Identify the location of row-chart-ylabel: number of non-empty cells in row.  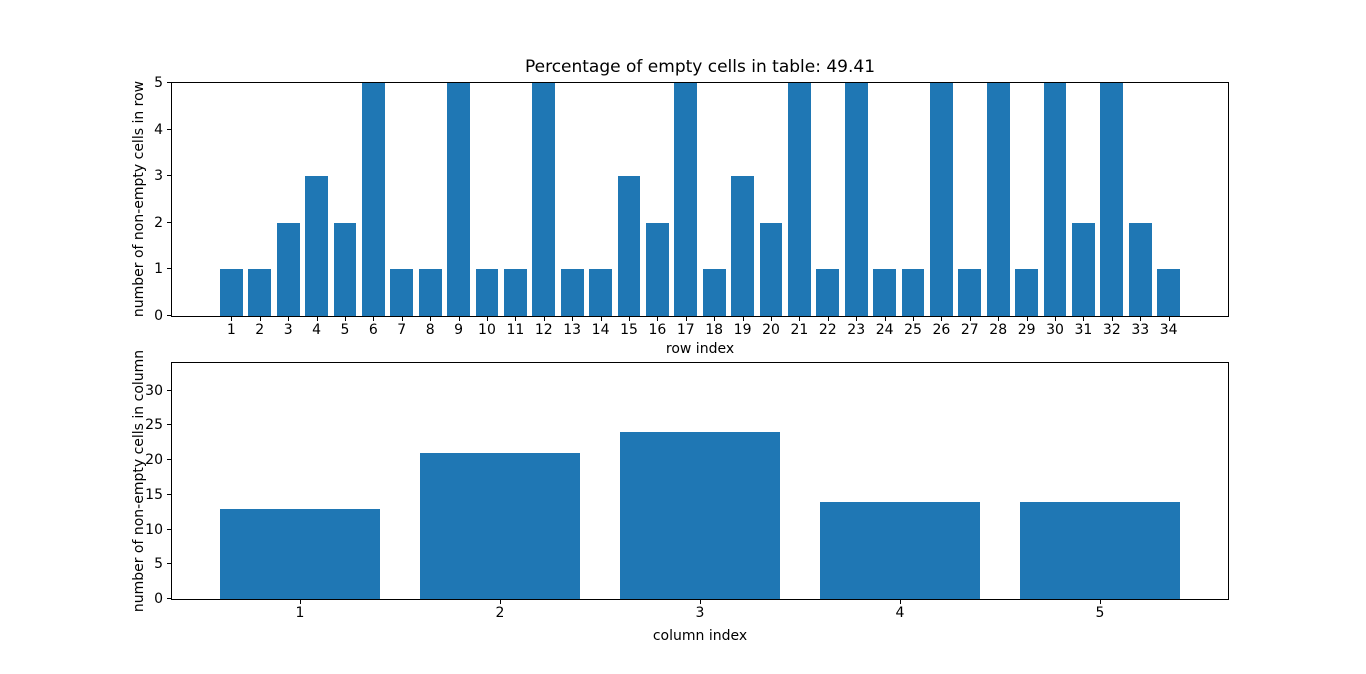
(139, 199).